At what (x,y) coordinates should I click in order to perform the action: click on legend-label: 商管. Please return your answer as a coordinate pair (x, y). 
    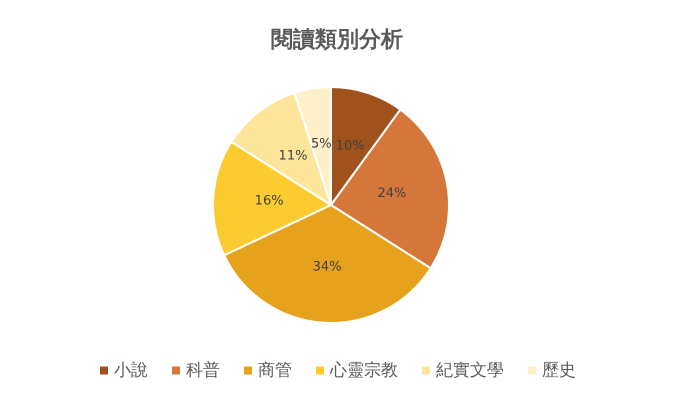
    Looking at the image, I should click on (275, 370).